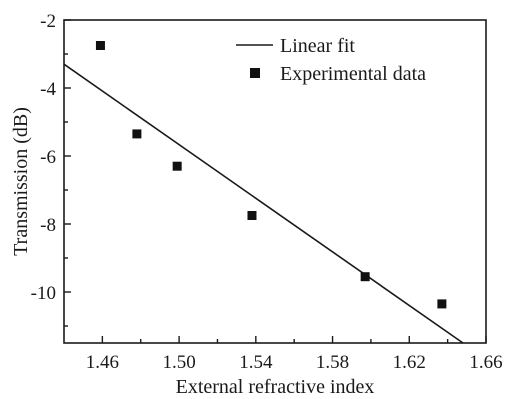 The image size is (506, 399). I want to click on y-tick-label: -6, so click(48, 157).